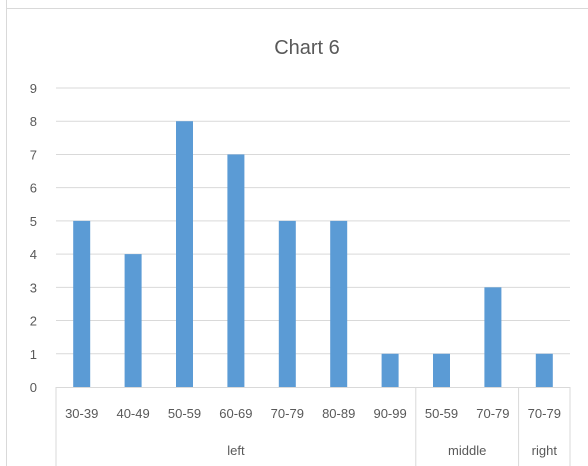 The image size is (588, 466). I want to click on group-label: middle, so click(467, 450).